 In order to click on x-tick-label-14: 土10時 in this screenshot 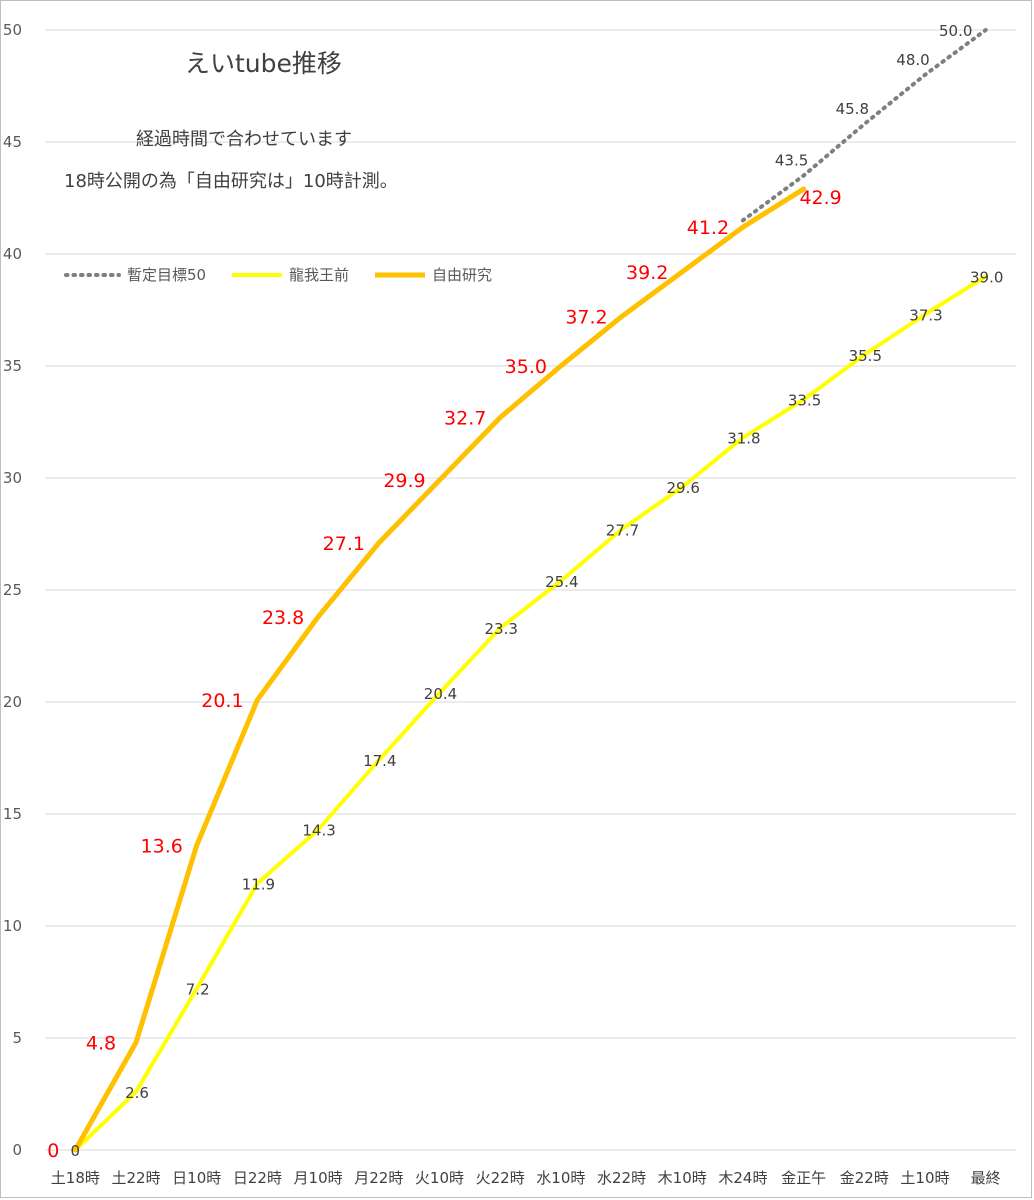, I will do `click(924, 1178)`.